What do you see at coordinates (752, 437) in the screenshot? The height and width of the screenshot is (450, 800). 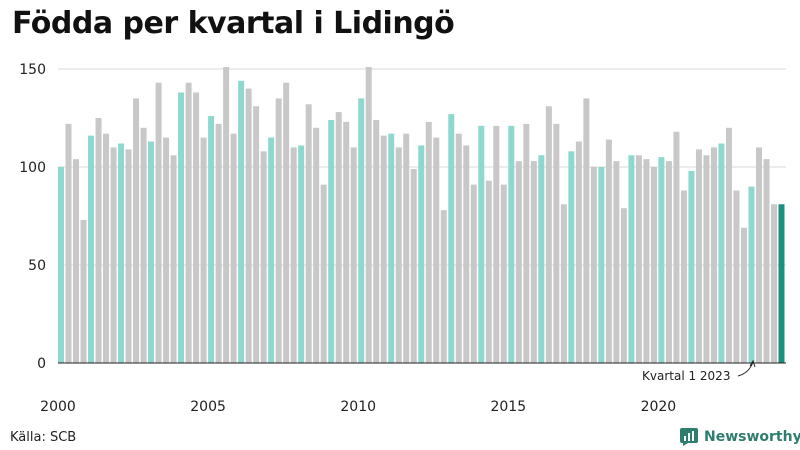 I see `brand-name: Newsworthy` at bounding box center [752, 437].